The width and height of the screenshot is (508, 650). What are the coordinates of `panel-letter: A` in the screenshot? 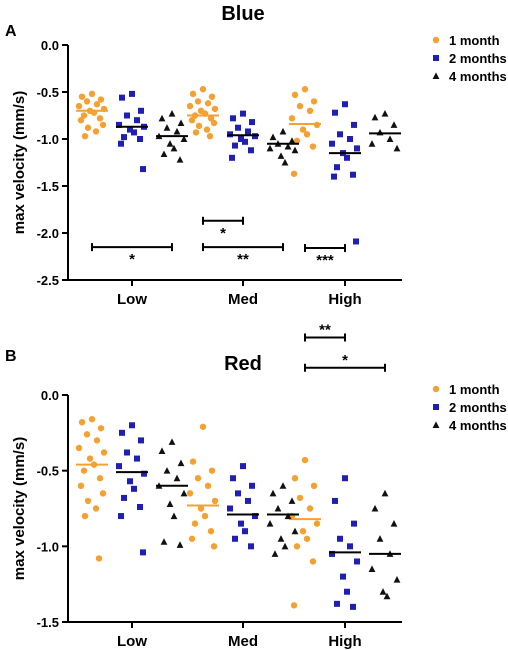 It's located at (11, 31).